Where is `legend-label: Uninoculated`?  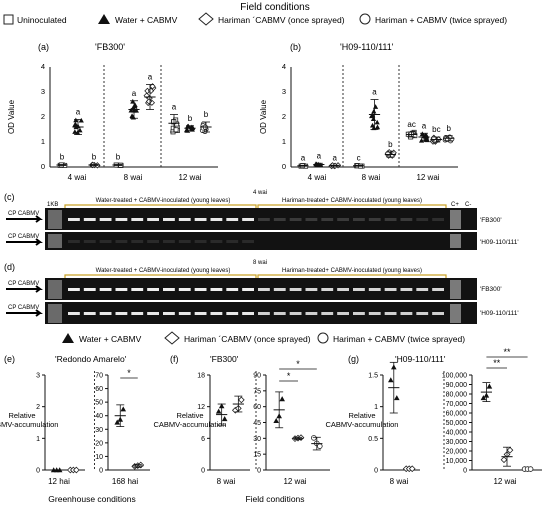 legend-label: Uninoculated is located at coordinates (42, 20).